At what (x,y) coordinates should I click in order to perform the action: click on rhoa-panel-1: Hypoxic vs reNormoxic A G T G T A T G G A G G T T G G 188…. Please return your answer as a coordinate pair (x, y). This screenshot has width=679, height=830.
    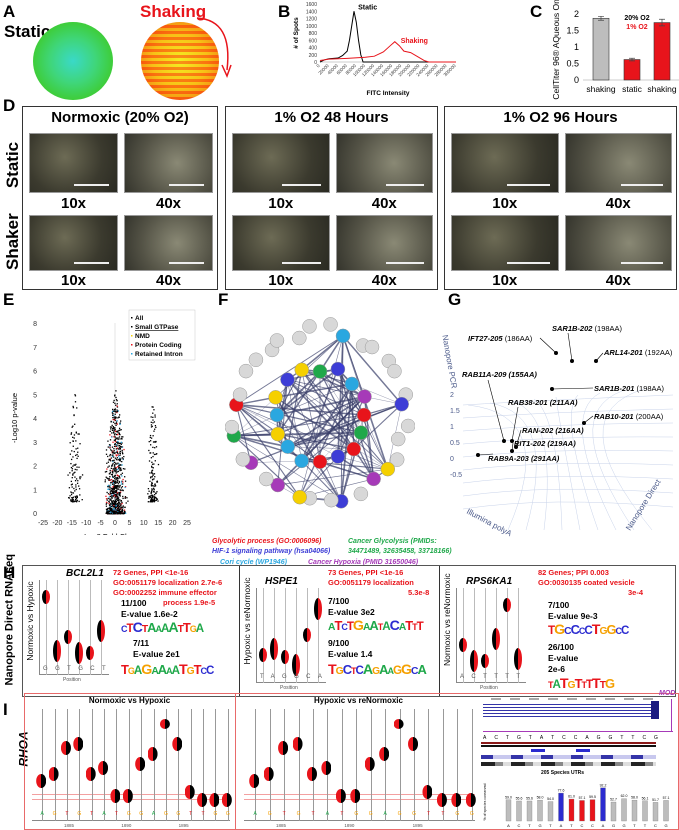
    Looking at the image, I should click on (358, 761).